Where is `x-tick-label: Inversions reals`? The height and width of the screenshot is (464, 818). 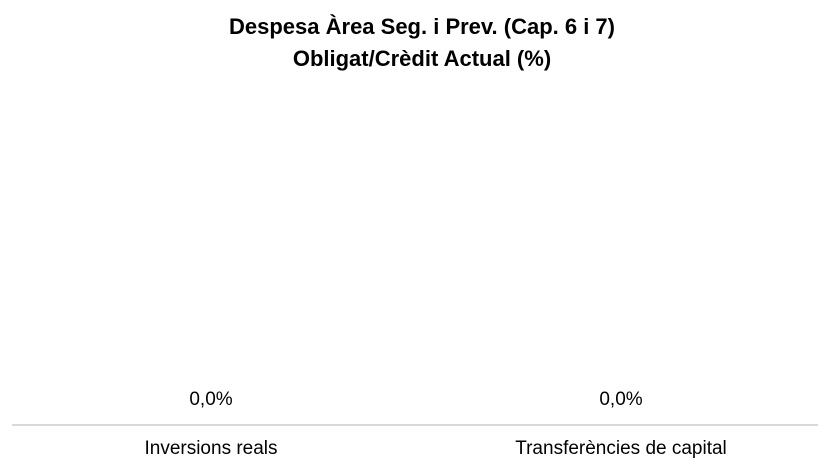 x-tick-label: Inversions reals is located at coordinates (210, 448).